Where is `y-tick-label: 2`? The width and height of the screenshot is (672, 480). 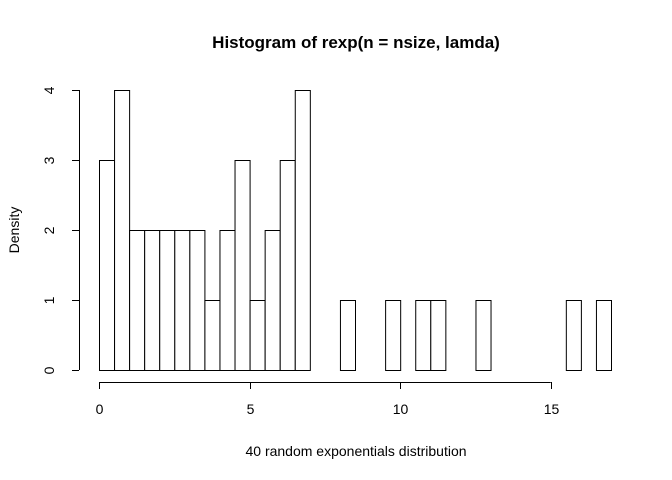 y-tick-label: 2 is located at coordinates (49, 230).